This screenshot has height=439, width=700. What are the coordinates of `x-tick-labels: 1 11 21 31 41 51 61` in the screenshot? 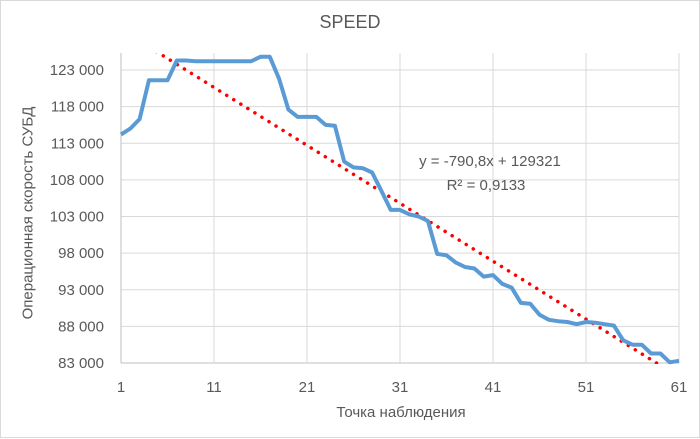 It's located at (402, 387).